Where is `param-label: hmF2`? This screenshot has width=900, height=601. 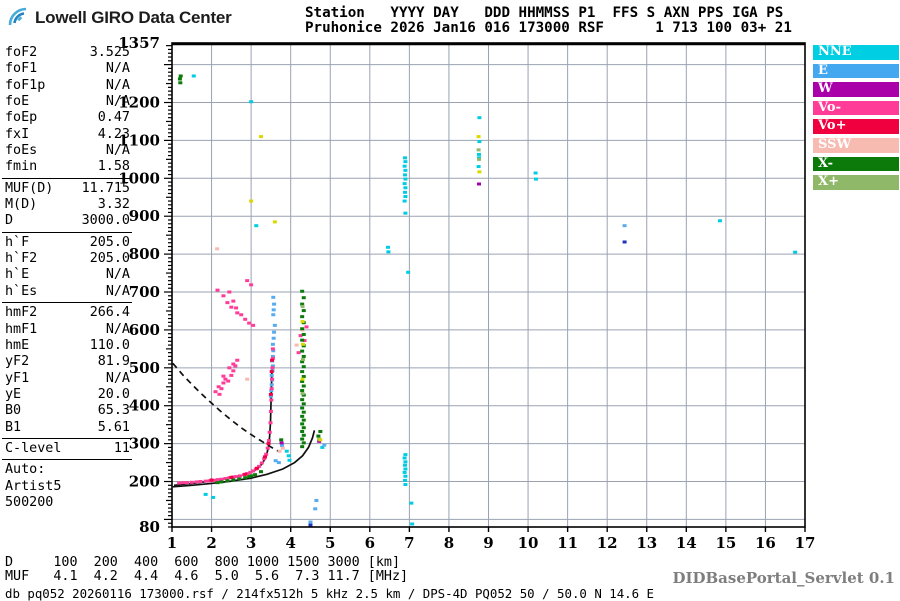
param-label: hmF2 is located at coordinates (21, 313).